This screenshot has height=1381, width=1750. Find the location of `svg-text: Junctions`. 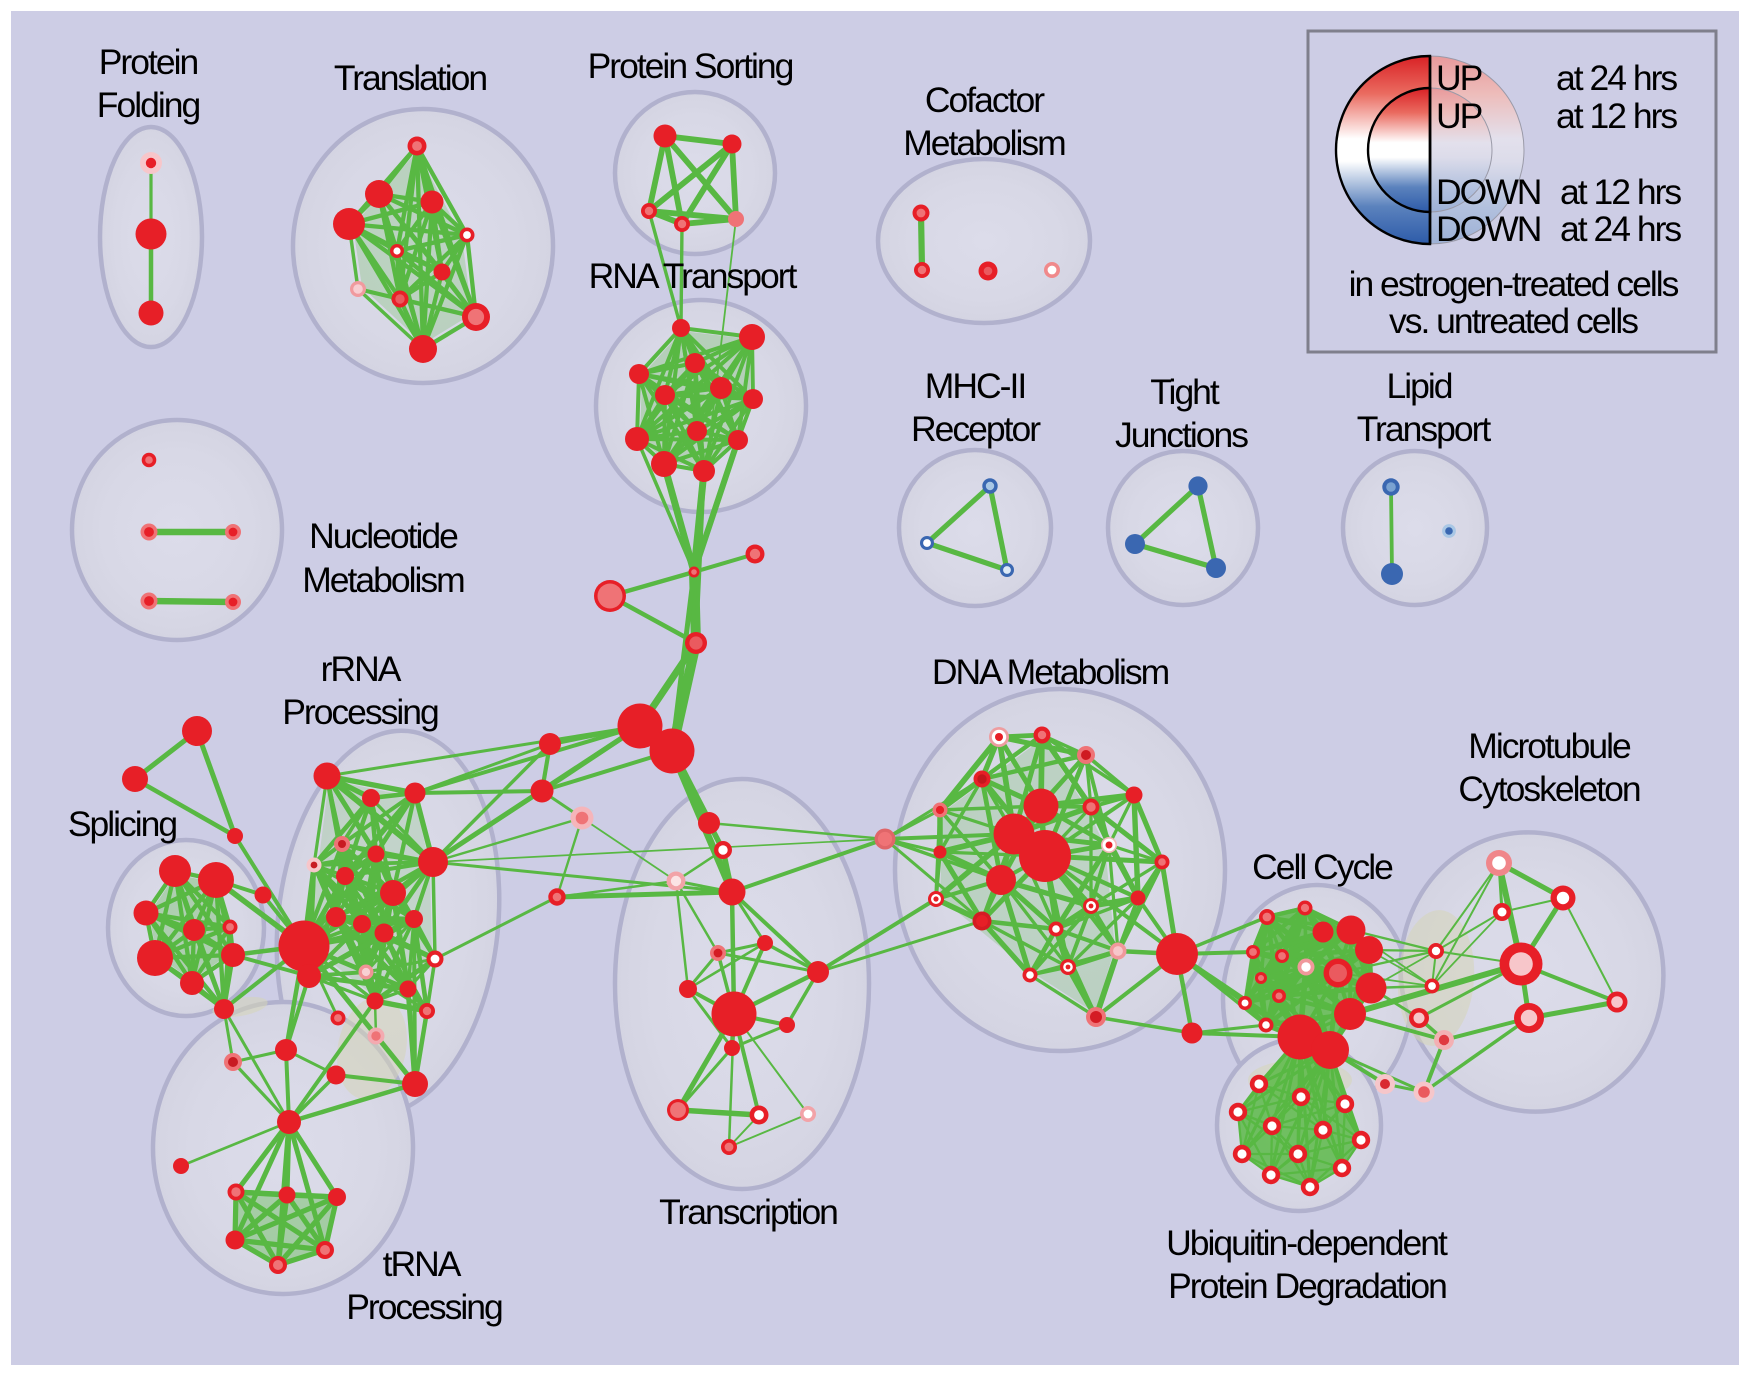

svg-text: Junctions is located at coordinates (1181, 435).